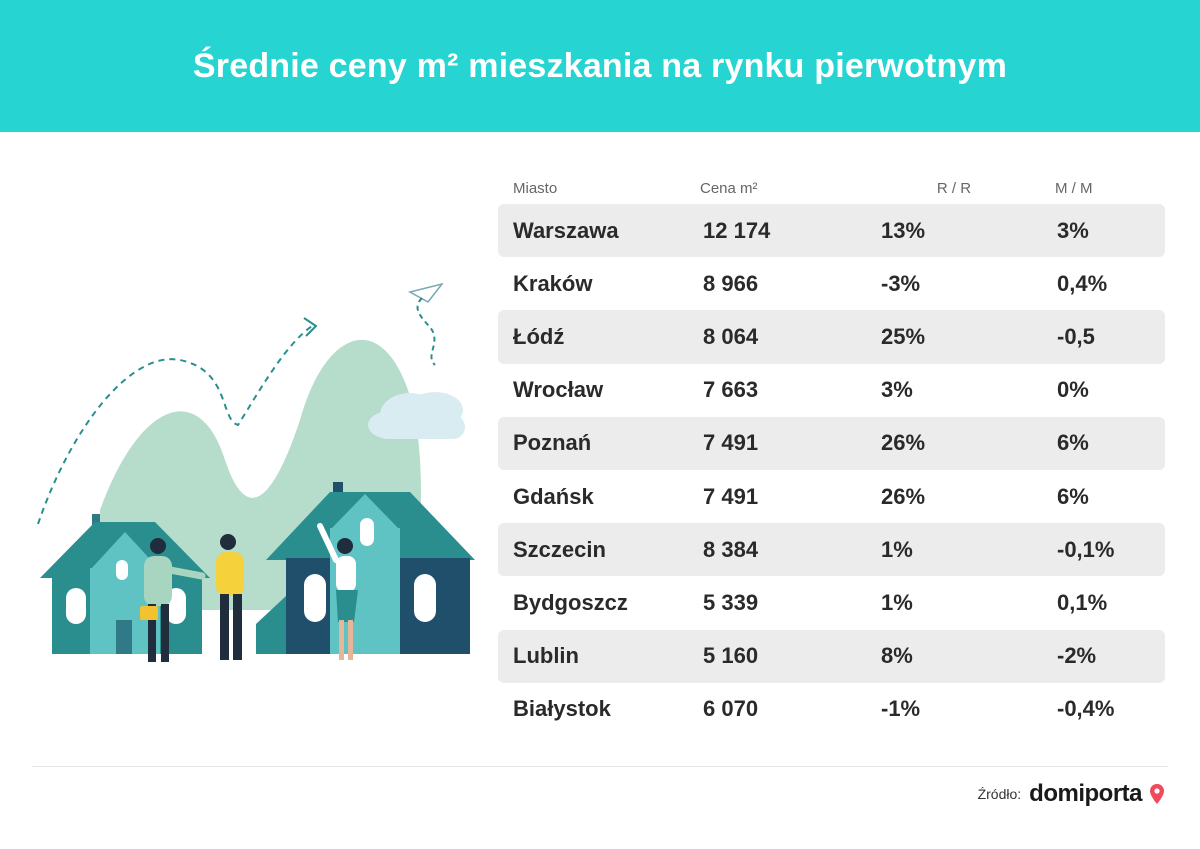 The image size is (1200, 849). I want to click on cell-price: 12 174, so click(737, 230).